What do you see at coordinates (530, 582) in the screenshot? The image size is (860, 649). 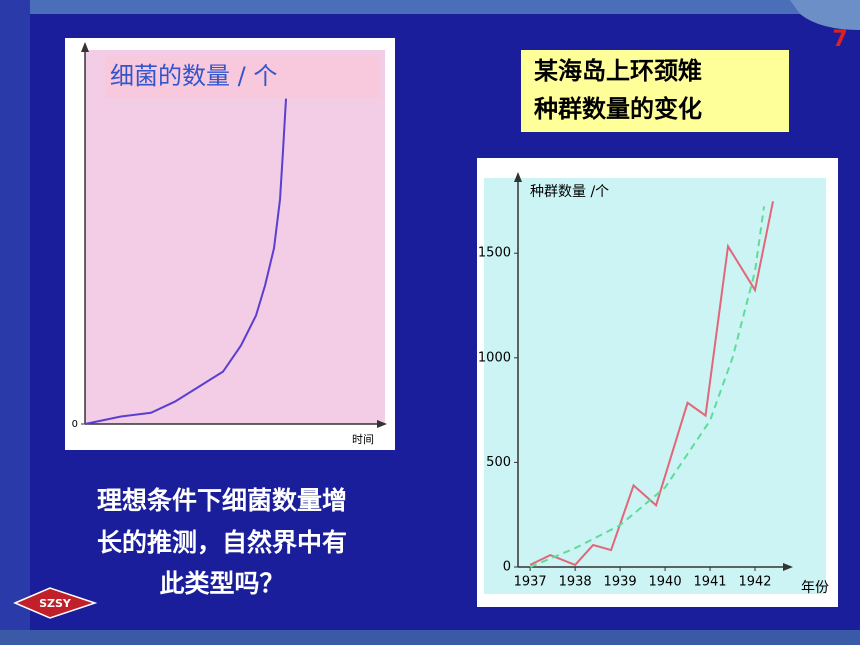 I see `x-tick-label: 1937` at bounding box center [530, 582].